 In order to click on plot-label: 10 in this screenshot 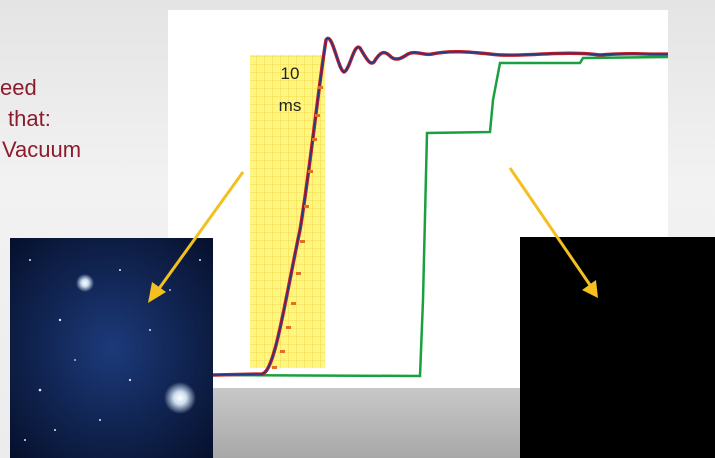, I will do `click(290, 73)`.